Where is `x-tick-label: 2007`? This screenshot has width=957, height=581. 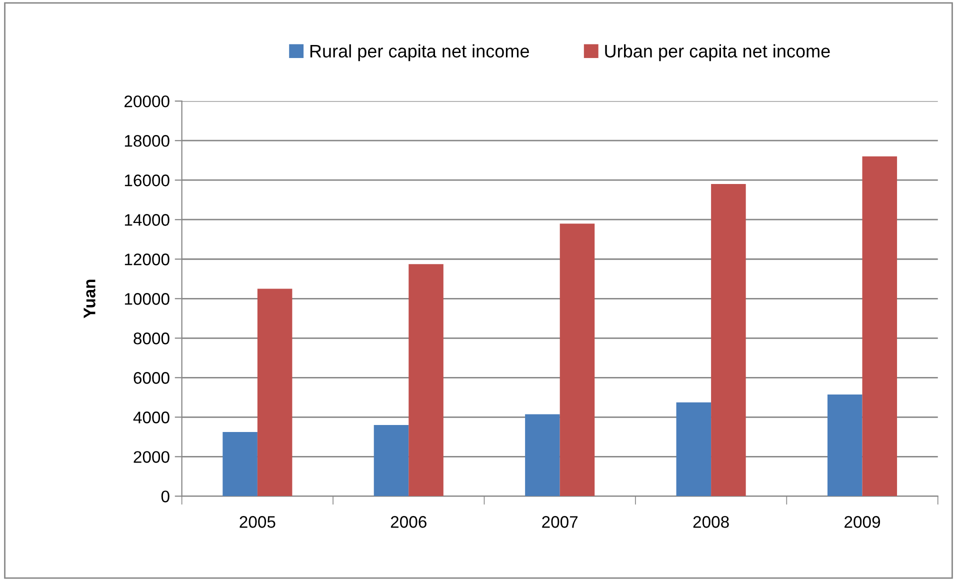
x-tick-label: 2007 is located at coordinates (560, 522).